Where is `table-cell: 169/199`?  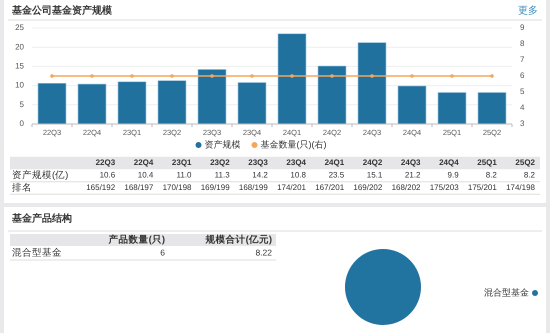 table-cell: 169/199 is located at coordinates (215, 187).